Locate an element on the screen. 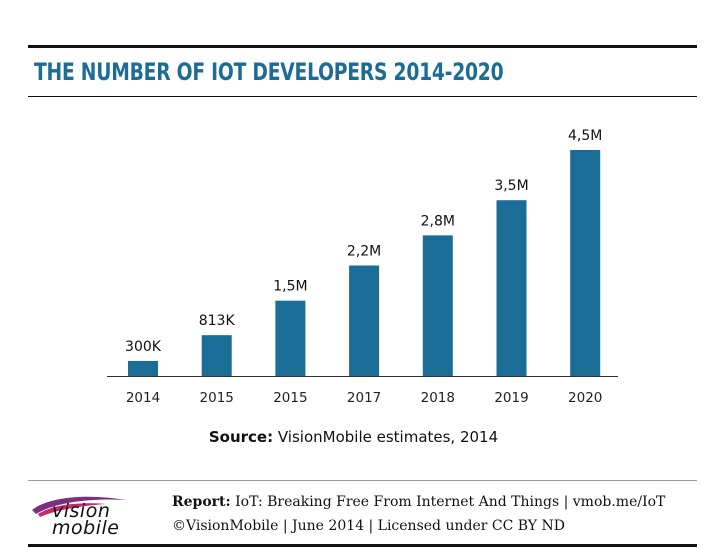 The image size is (707, 549). data-label: 300K is located at coordinates (143, 347).